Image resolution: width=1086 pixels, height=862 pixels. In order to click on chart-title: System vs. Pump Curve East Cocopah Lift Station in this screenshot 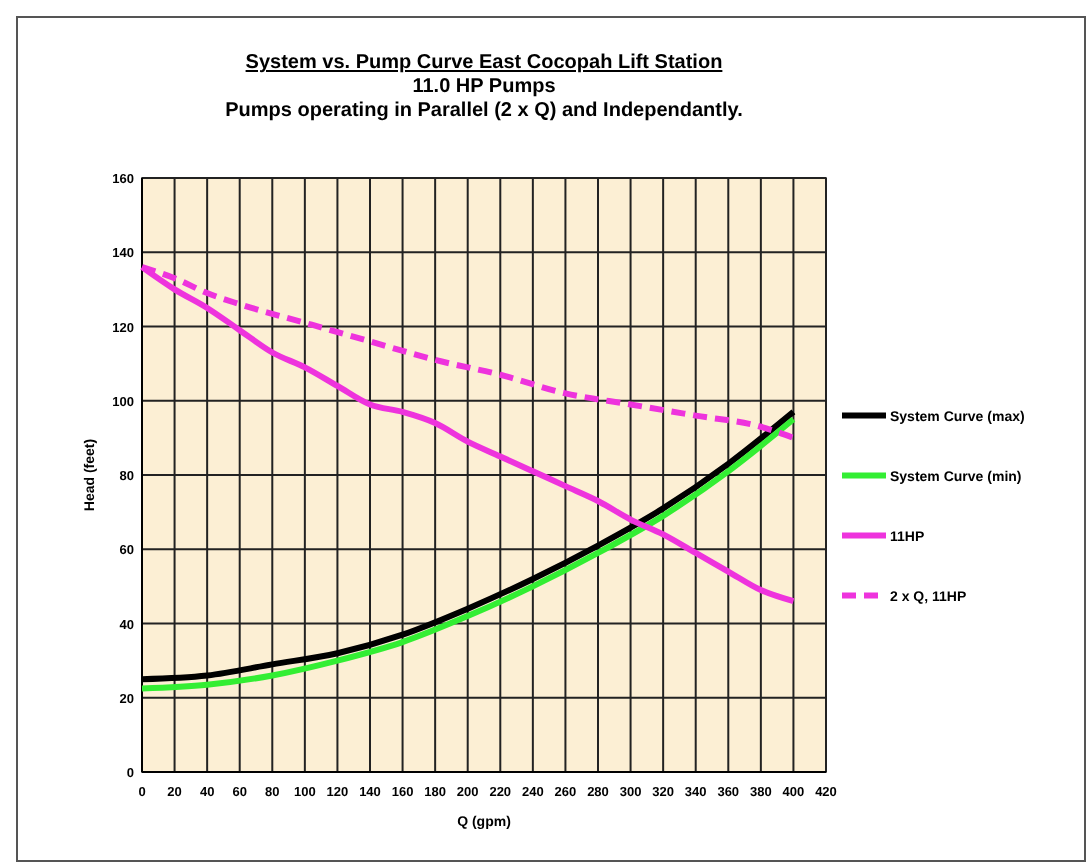, I will do `click(484, 63)`.